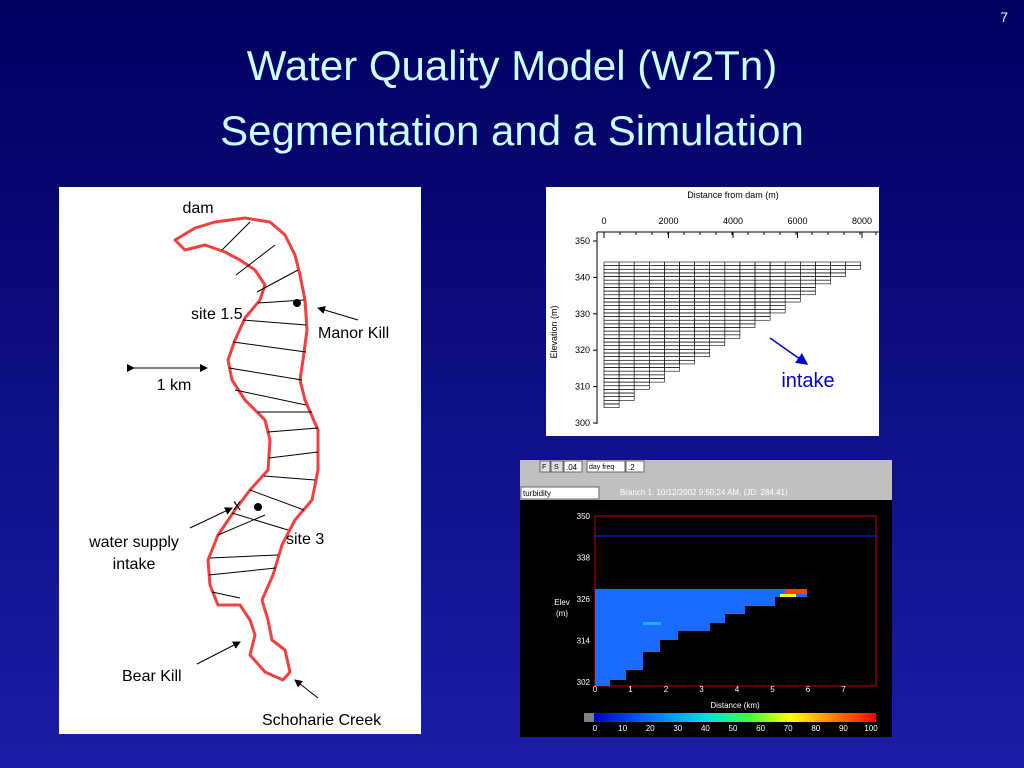  What do you see at coordinates (134, 564) in the screenshot?
I see `label: intake` at bounding box center [134, 564].